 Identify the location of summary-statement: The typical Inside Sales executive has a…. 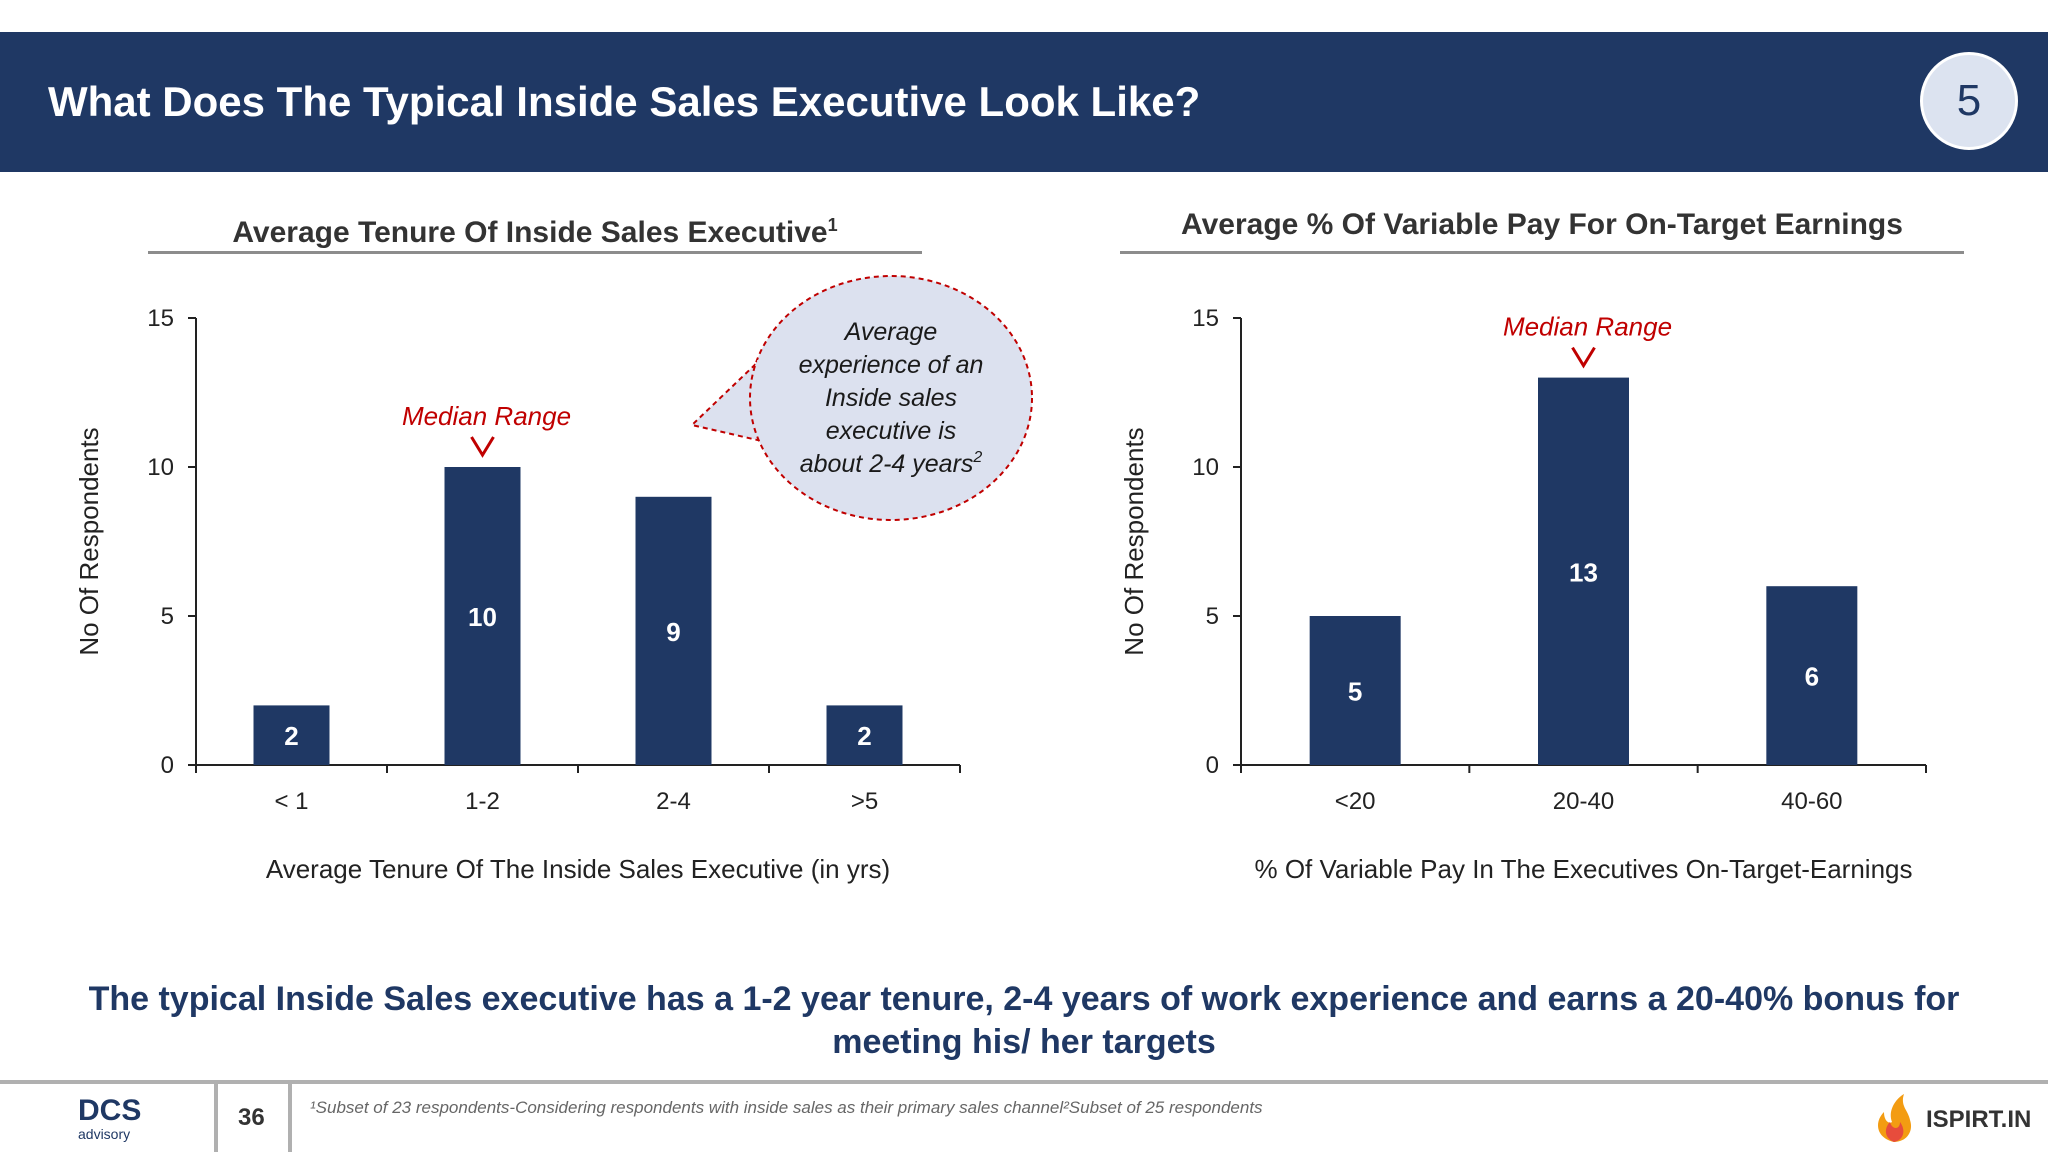
(1024, 1020).